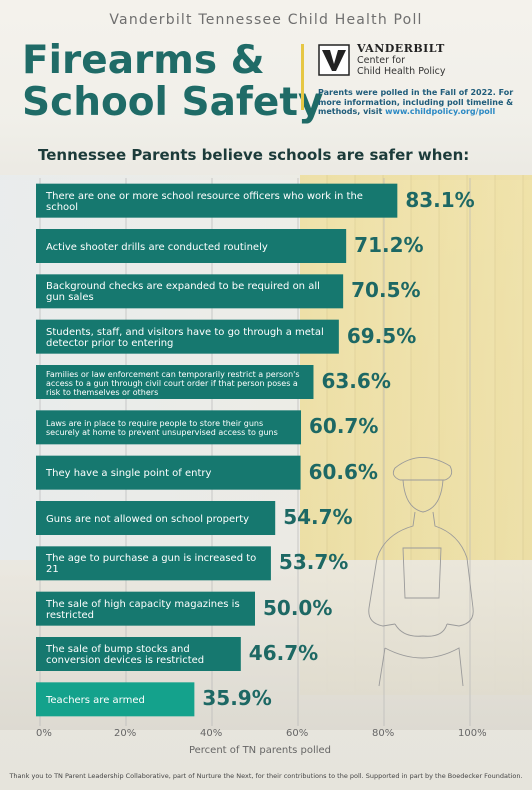 The image size is (532, 790). I want to click on bar-value-label: 50.0%, so click(298, 607).